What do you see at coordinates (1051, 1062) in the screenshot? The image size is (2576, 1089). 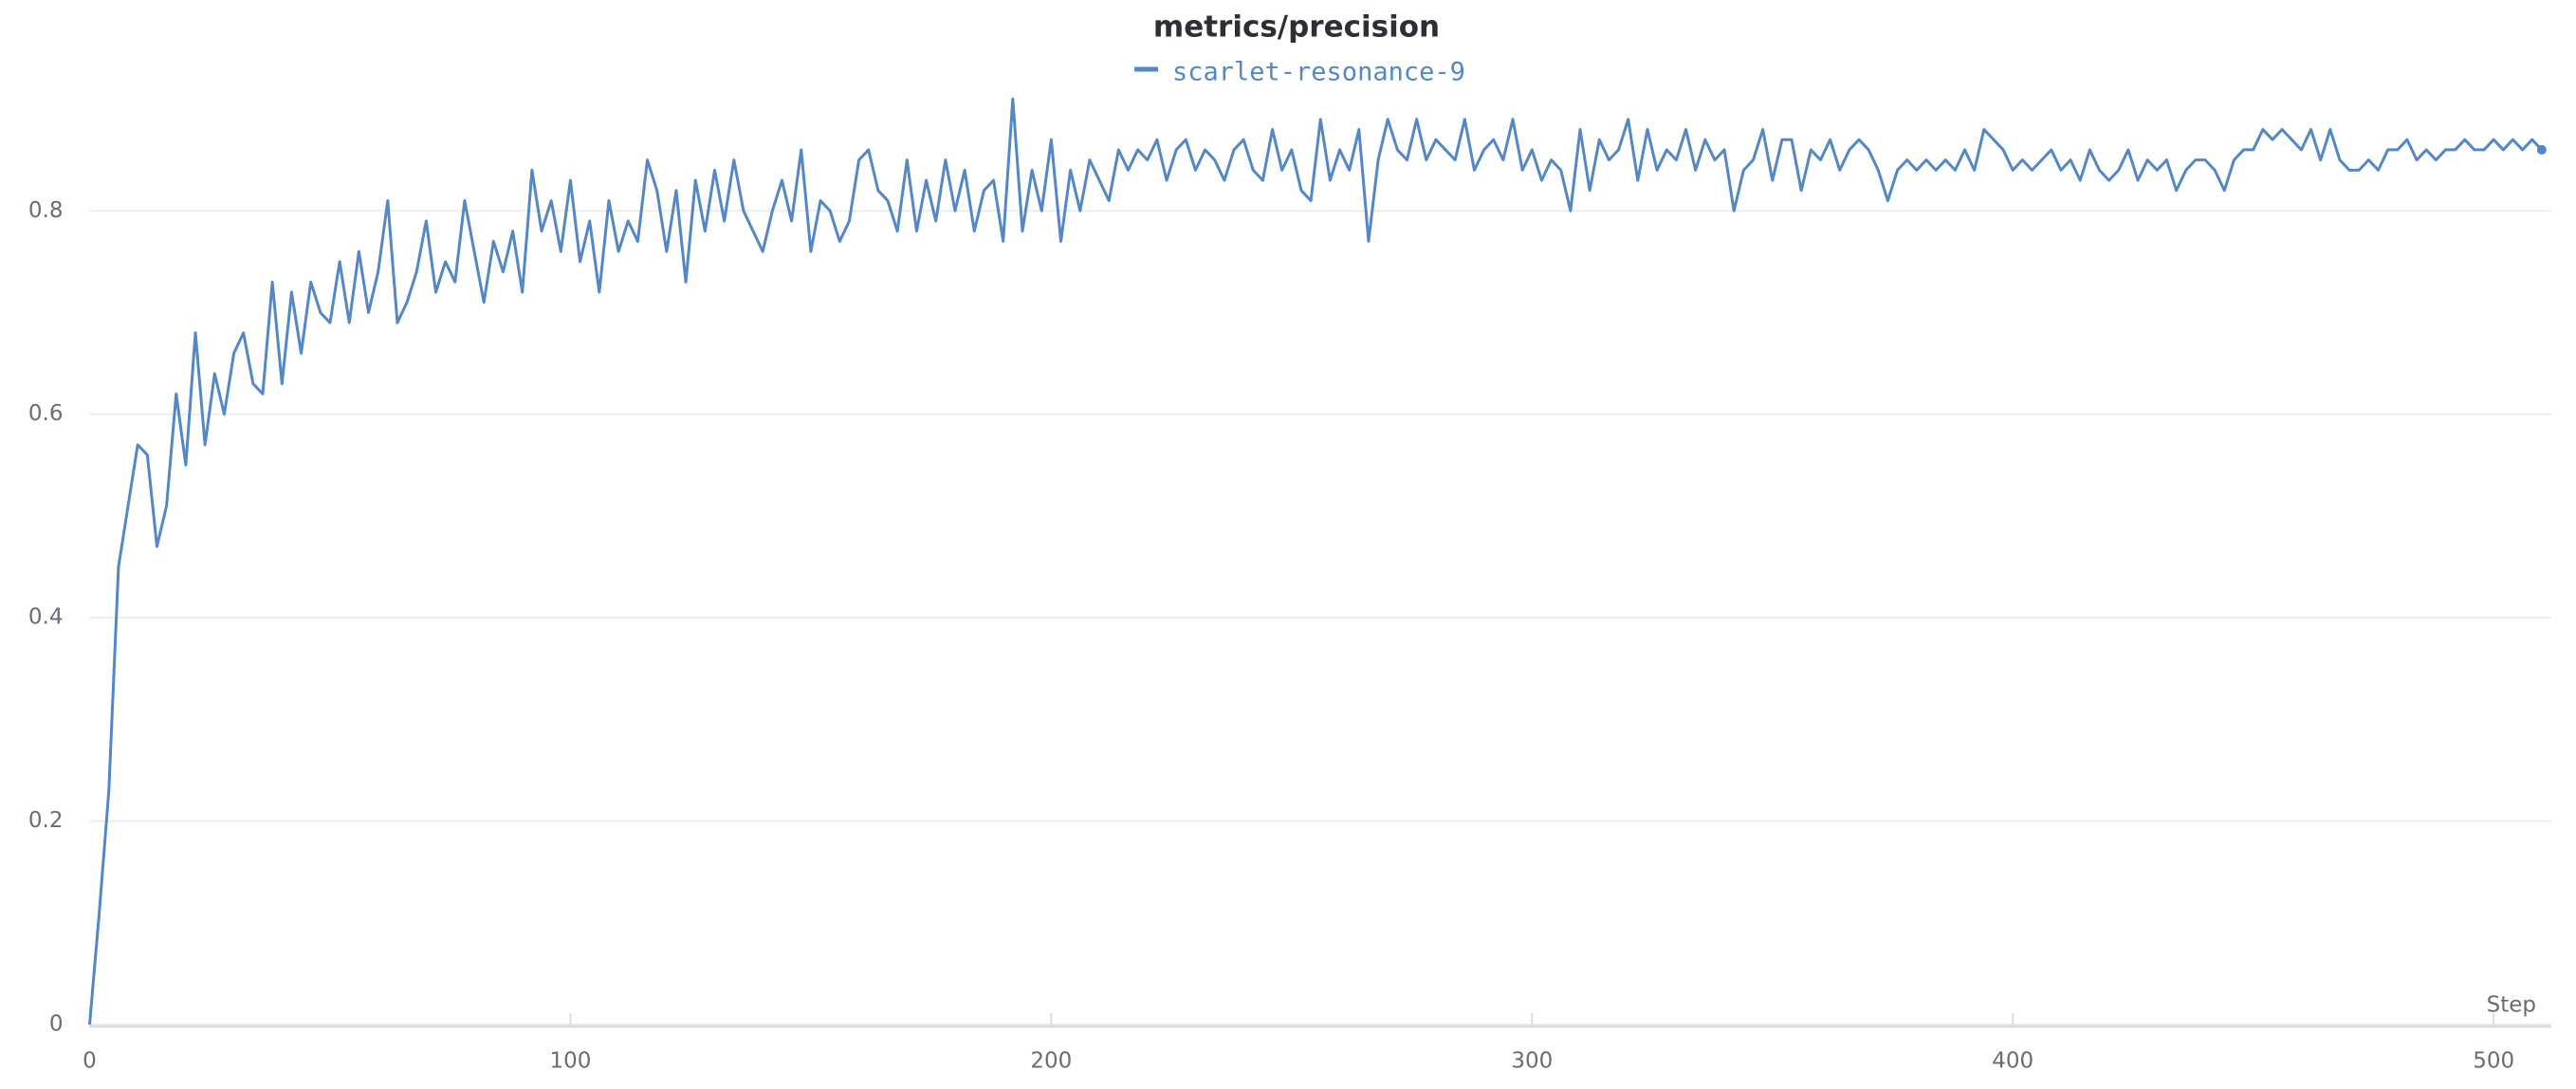 I see `x-tick-label: 200` at bounding box center [1051, 1062].